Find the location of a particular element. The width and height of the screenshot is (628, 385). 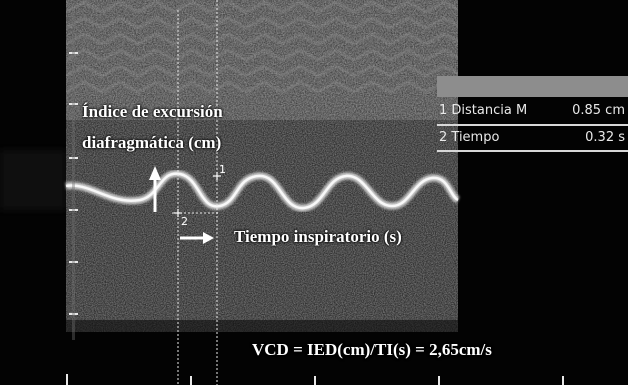

marker-1-label: 1 is located at coordinates (222, 169).